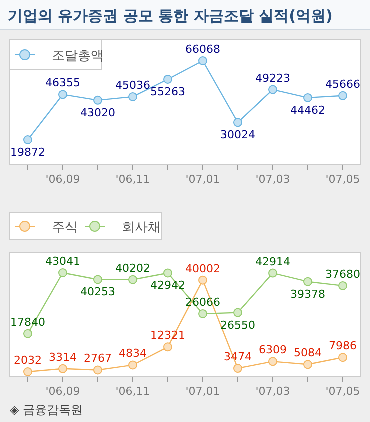 This screenshot has width=370, height=422. What do you see at coordinates (308, 353) in the screenshot?
I see `data-label: 5084` at bounding box center [308, 353].